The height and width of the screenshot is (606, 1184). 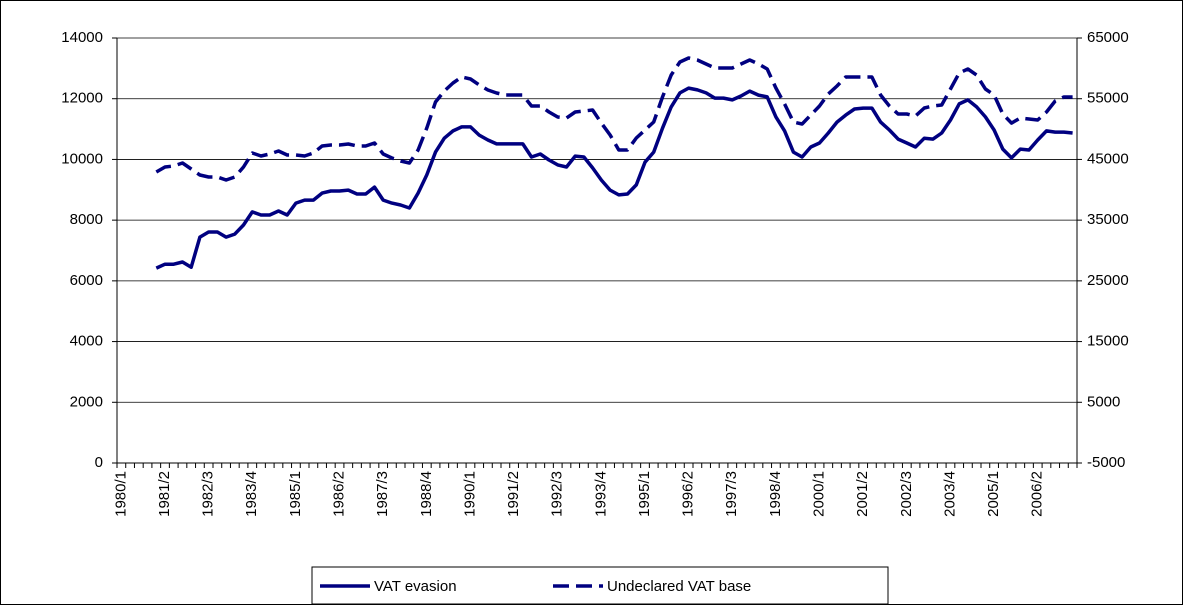 I want to click on legend-label: VAT evasion, so click(x=415, y=586).